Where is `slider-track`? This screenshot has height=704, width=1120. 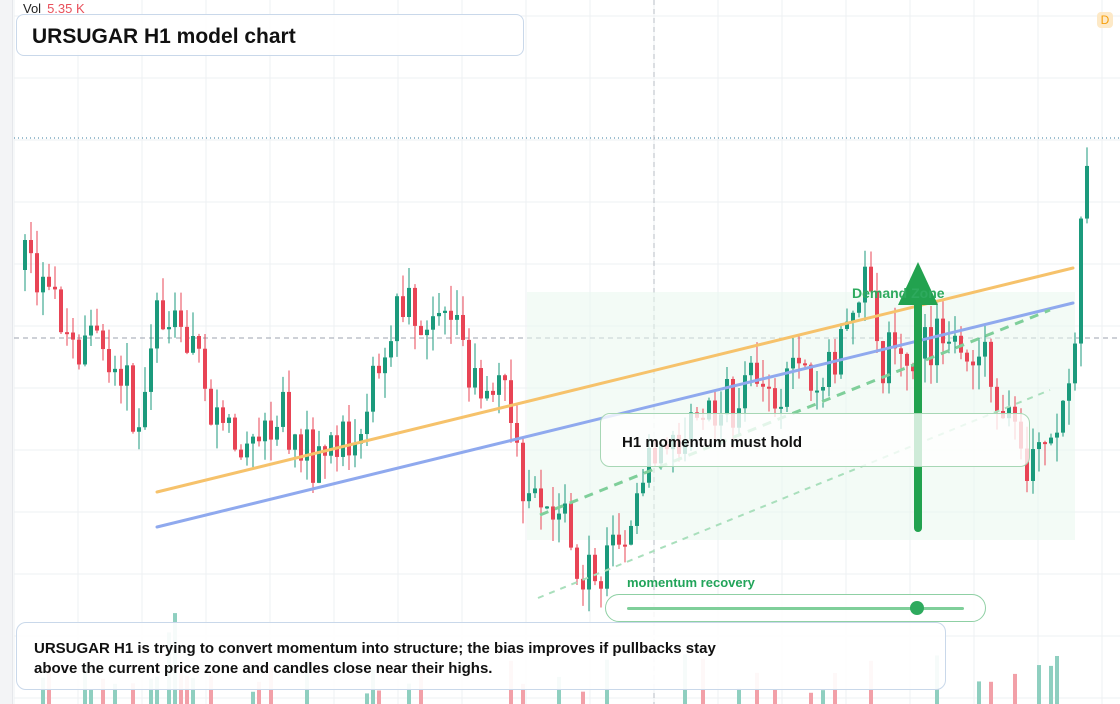 slider-track is located at coordinates (795, 608).